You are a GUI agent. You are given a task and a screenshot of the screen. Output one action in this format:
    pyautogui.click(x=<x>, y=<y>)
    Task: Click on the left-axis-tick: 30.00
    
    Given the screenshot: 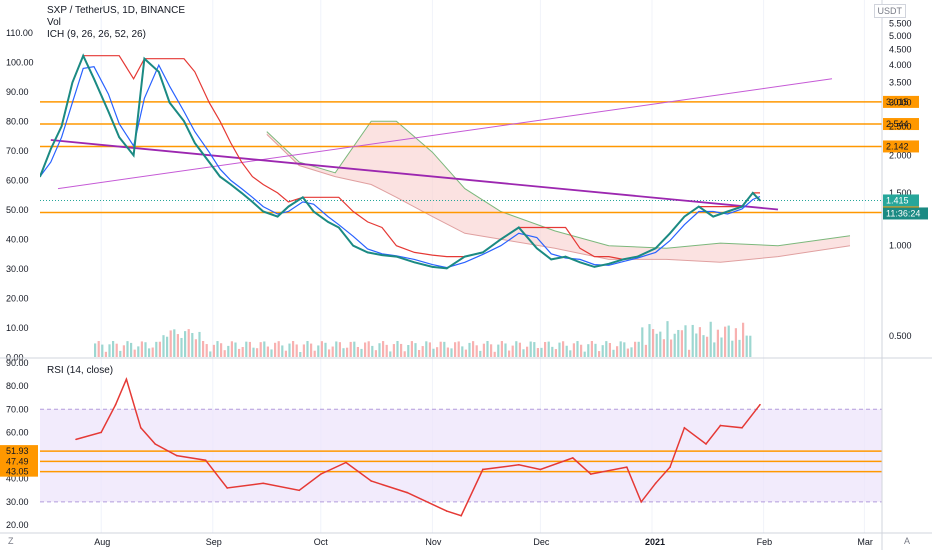 What is the action you would take?
    pyautogui.click(x=17, y=269)
    